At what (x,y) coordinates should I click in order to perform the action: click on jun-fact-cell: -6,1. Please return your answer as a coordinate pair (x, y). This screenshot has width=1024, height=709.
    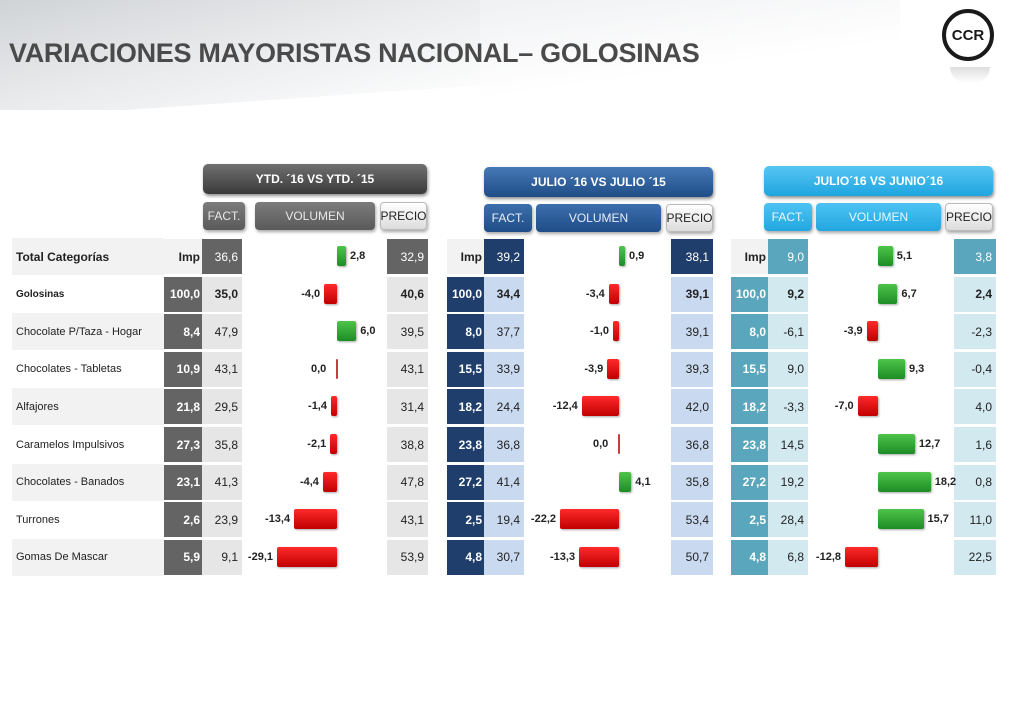
    Looking at the image, I should click on (788, 332).